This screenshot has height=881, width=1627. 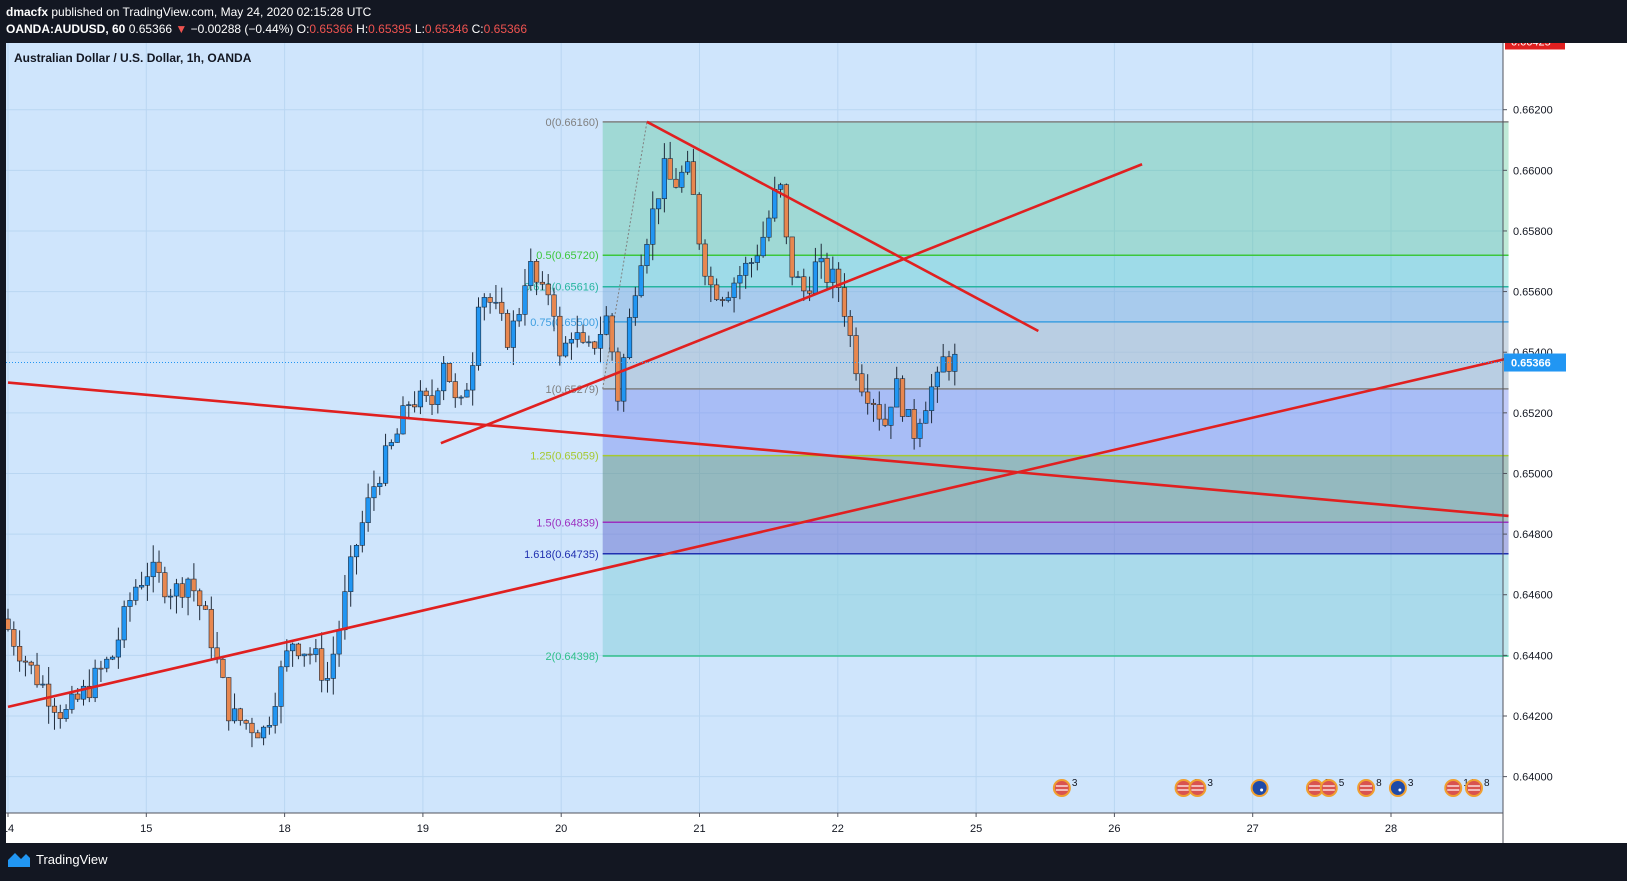 What do you see at coordinates (27, 12) in the screenshot?
I see `author-name: dmacfx` at bounding box center [27, 12].